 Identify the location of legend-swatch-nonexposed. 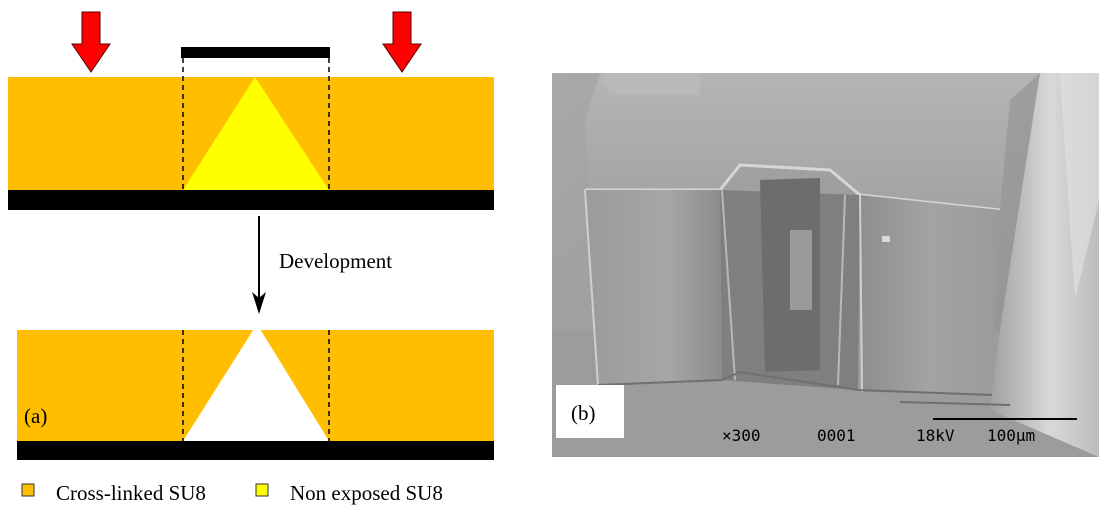
(262, 490).